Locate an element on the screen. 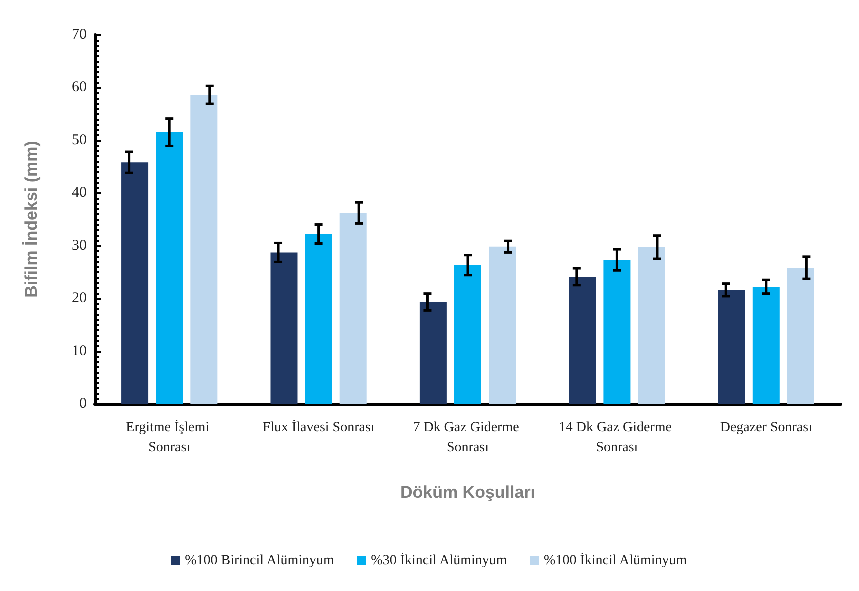 This screenshot has height=591, width=859. y-tick-label: 40 is located at coordinates (79, 193).